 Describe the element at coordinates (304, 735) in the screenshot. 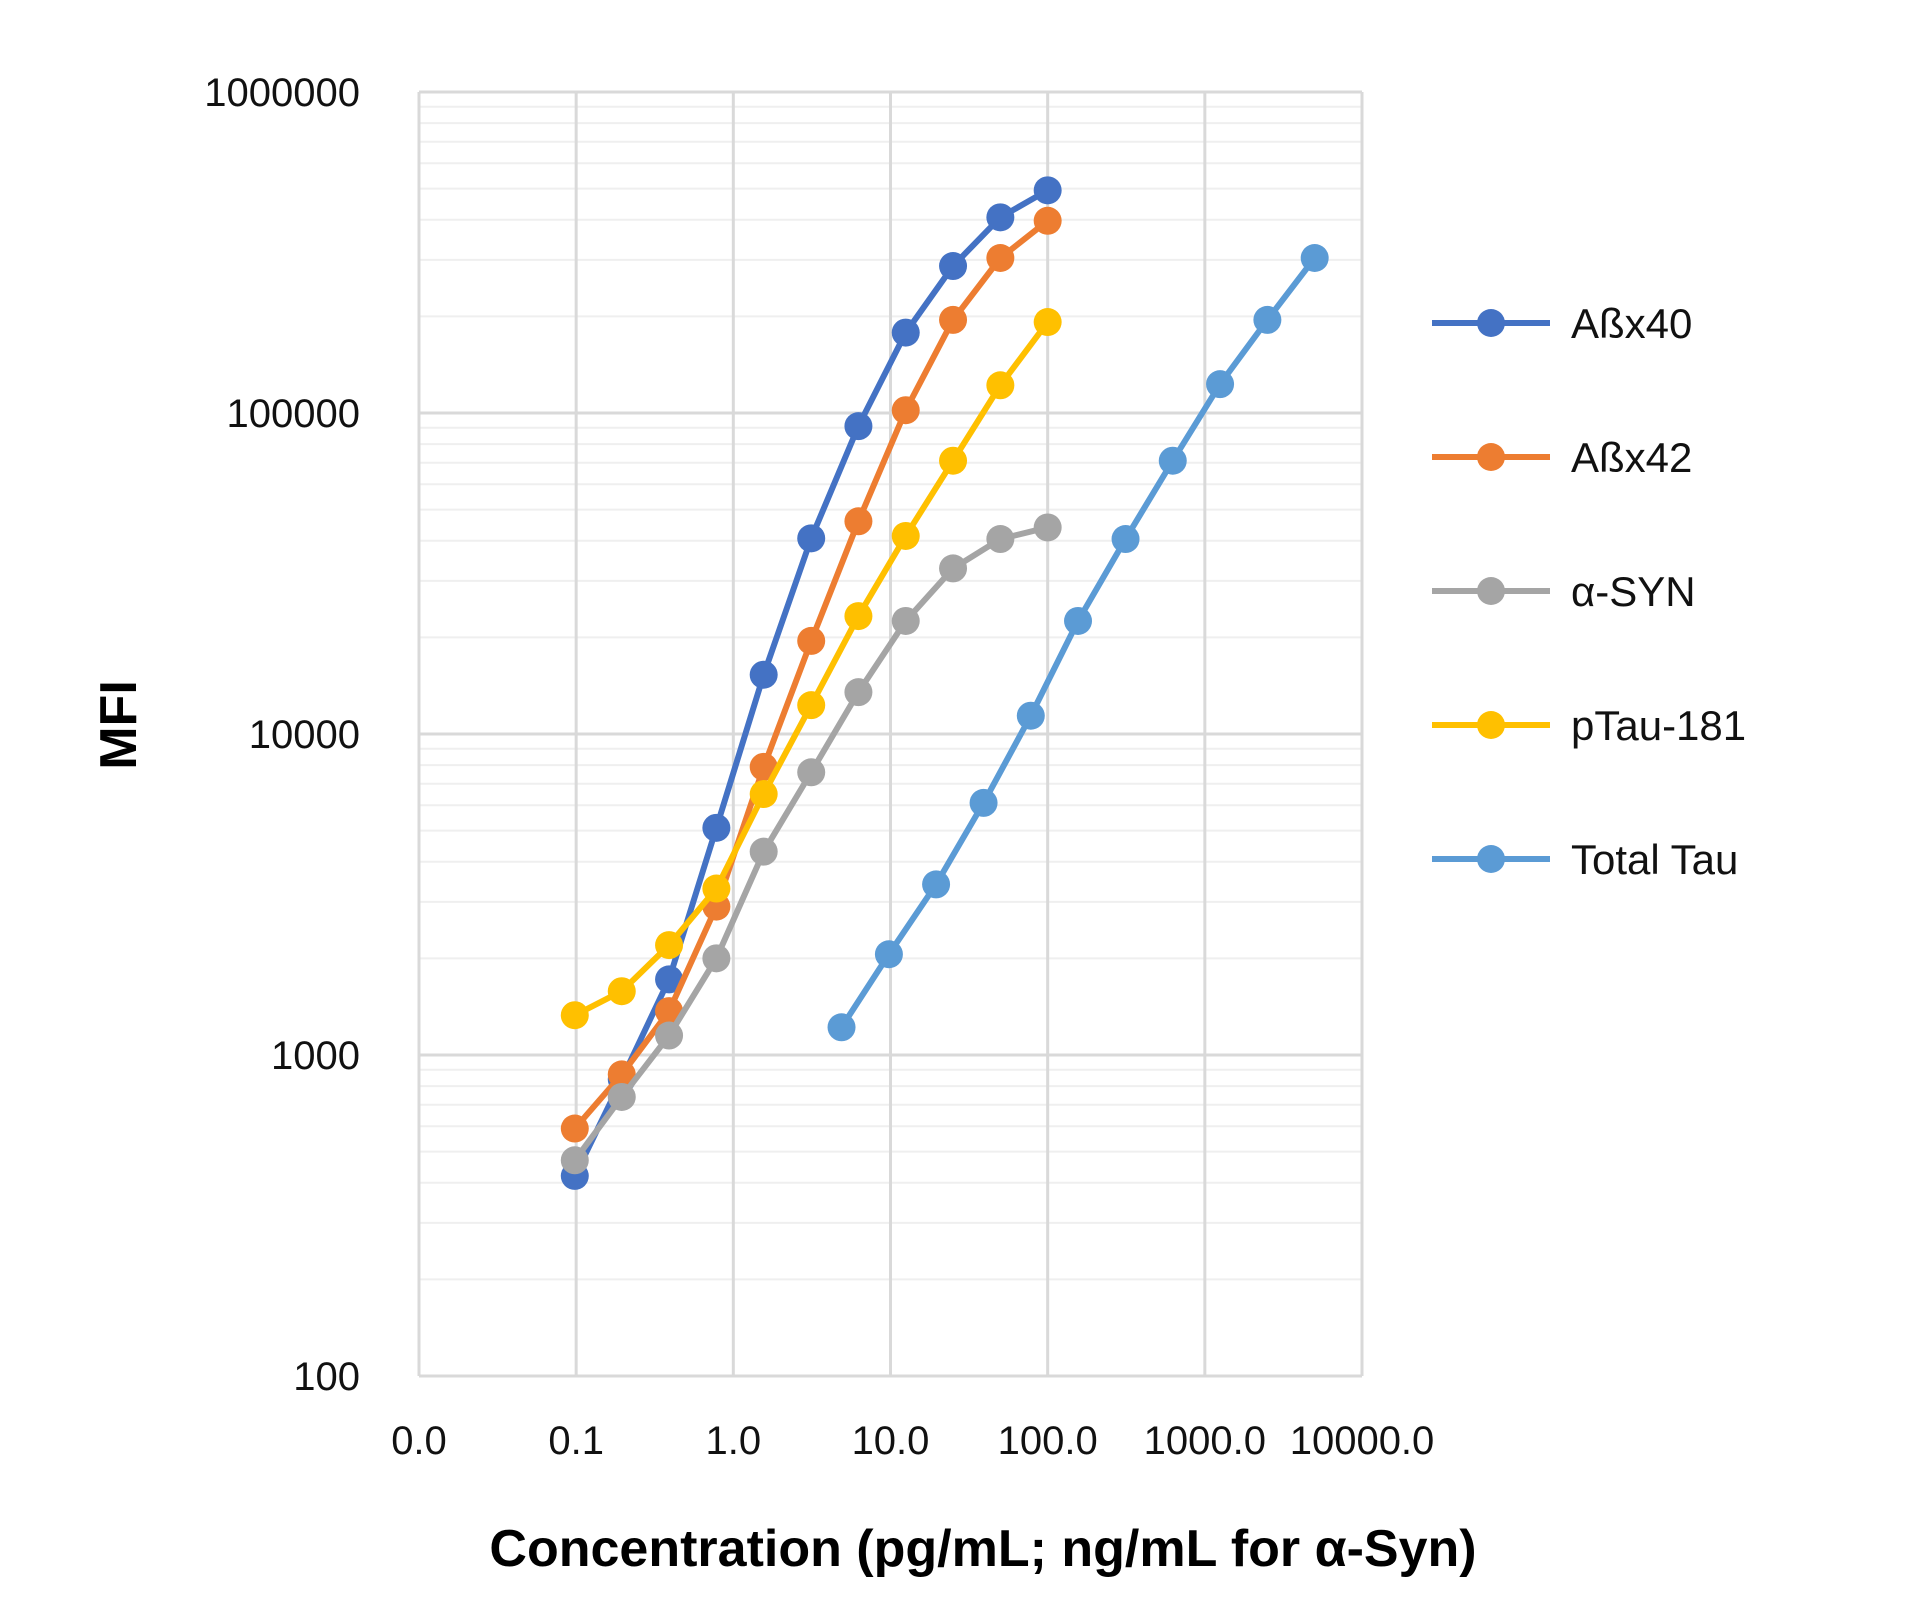

I see `y-tick-label: 10000` at that location.